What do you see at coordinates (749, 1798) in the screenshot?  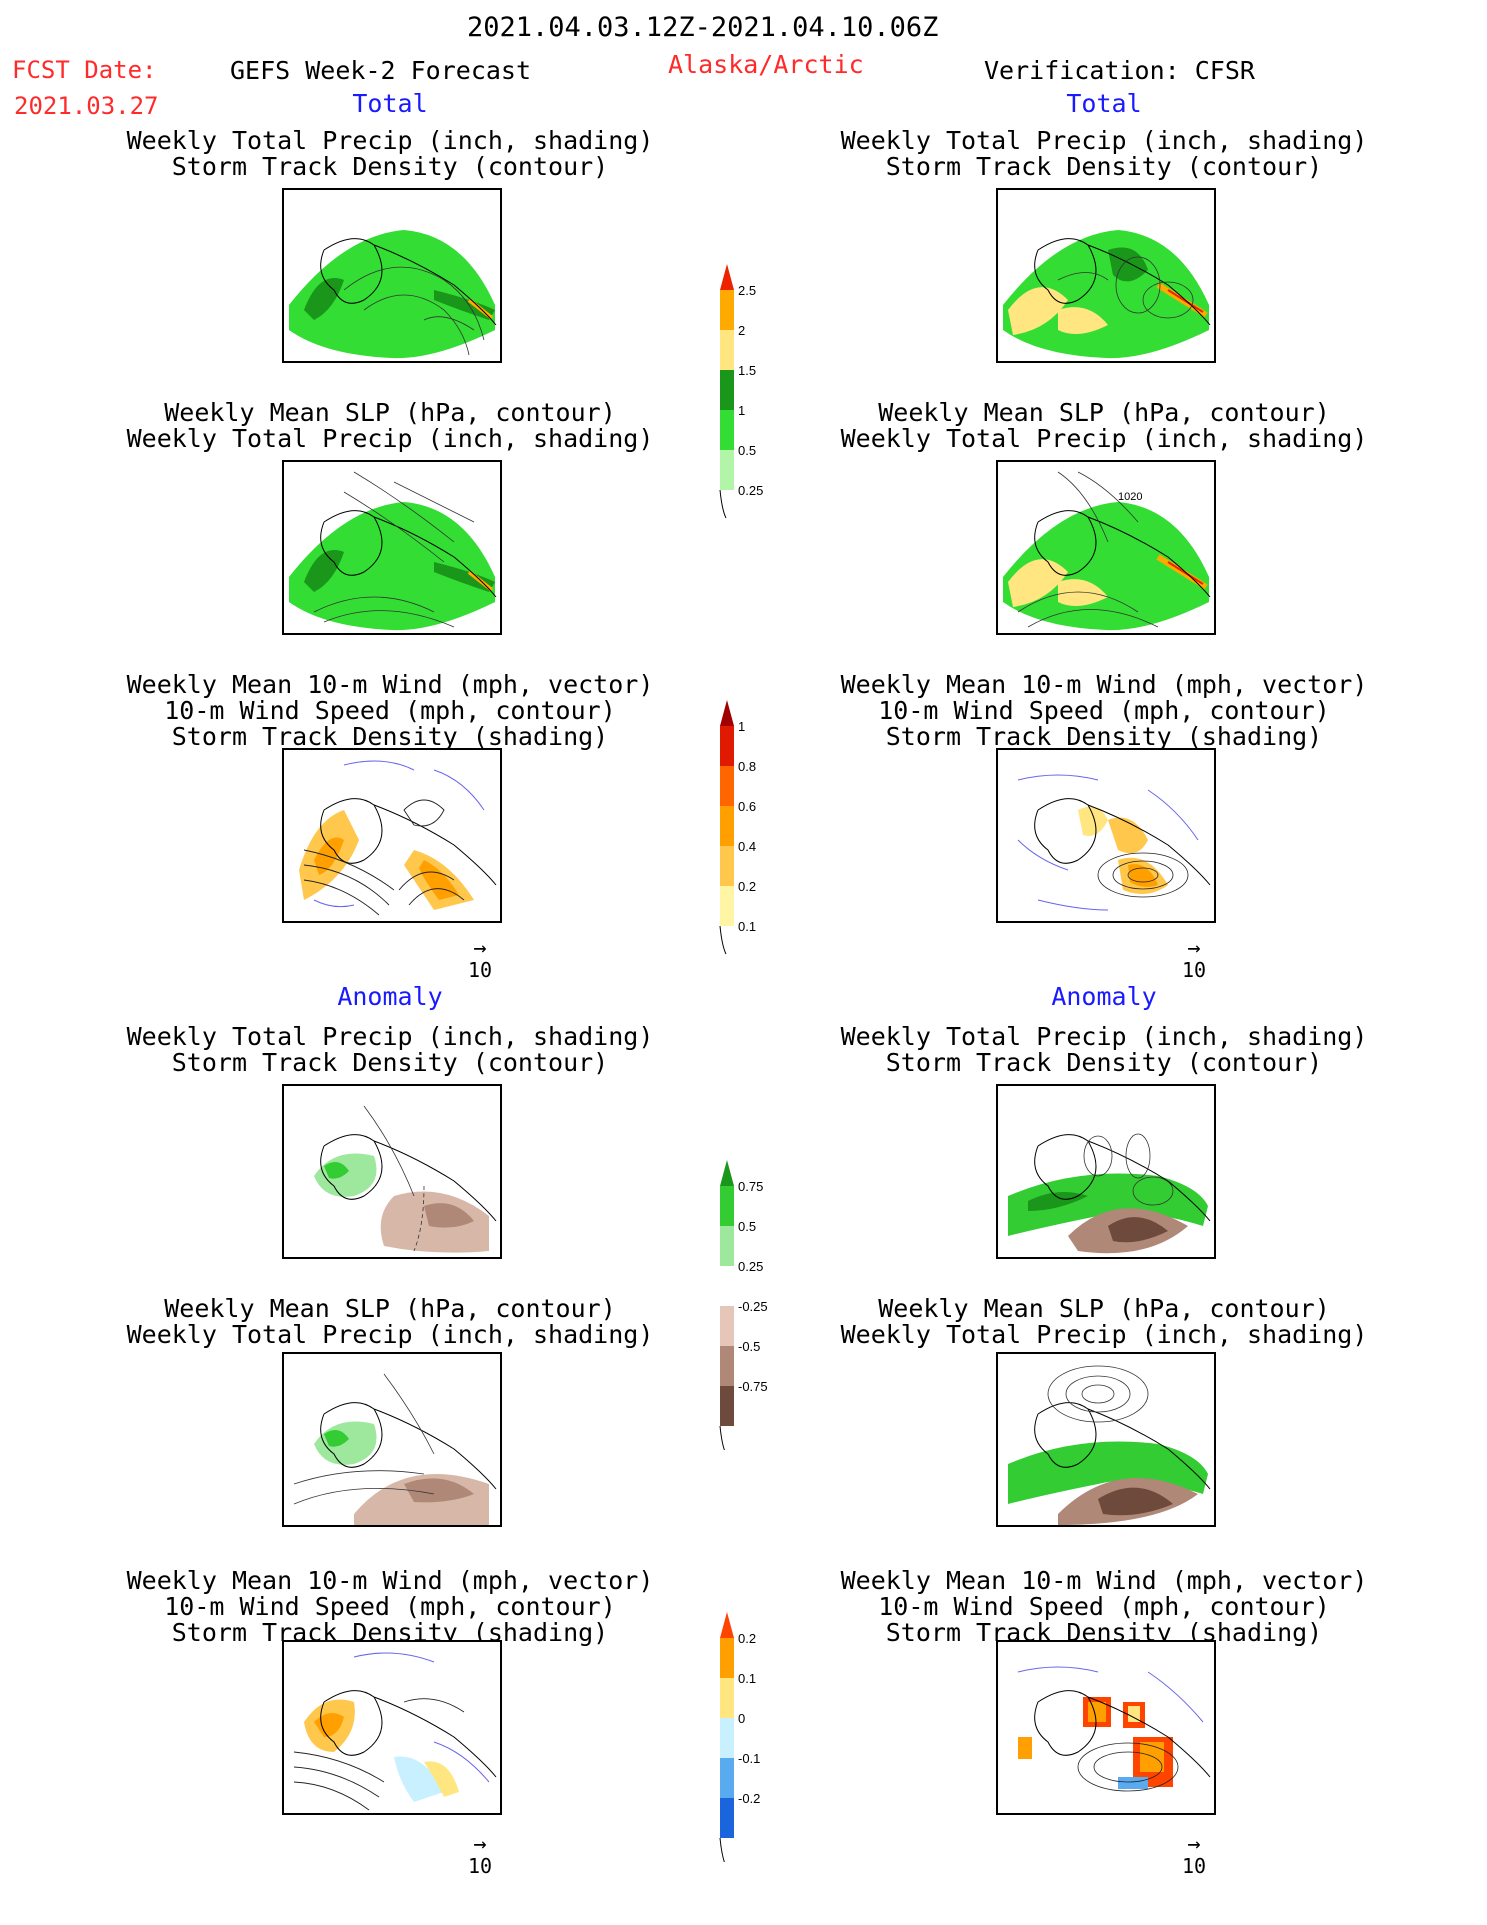 I see `colorbar-tick-label: -0.2` at bounding box center [749, 1798].